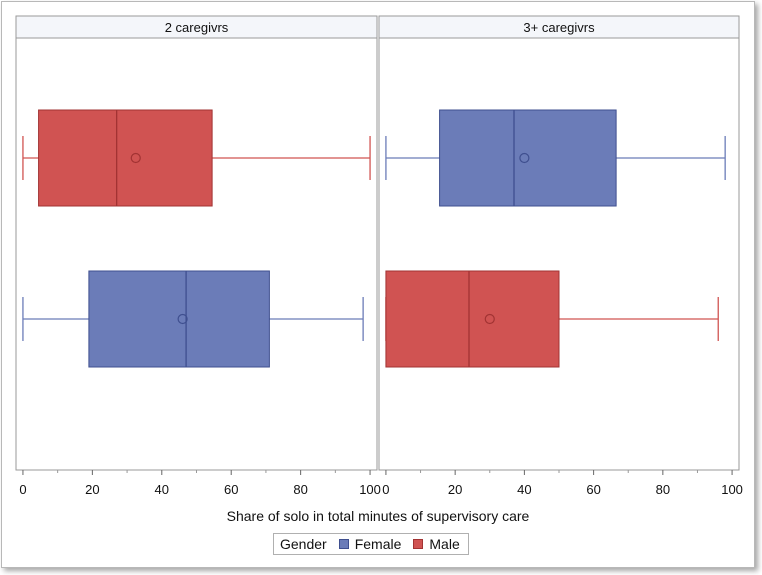 Image resolution: width=762 pixels, height=575 pixels. I want to click on legend-swatch-female, so click(343, 544).